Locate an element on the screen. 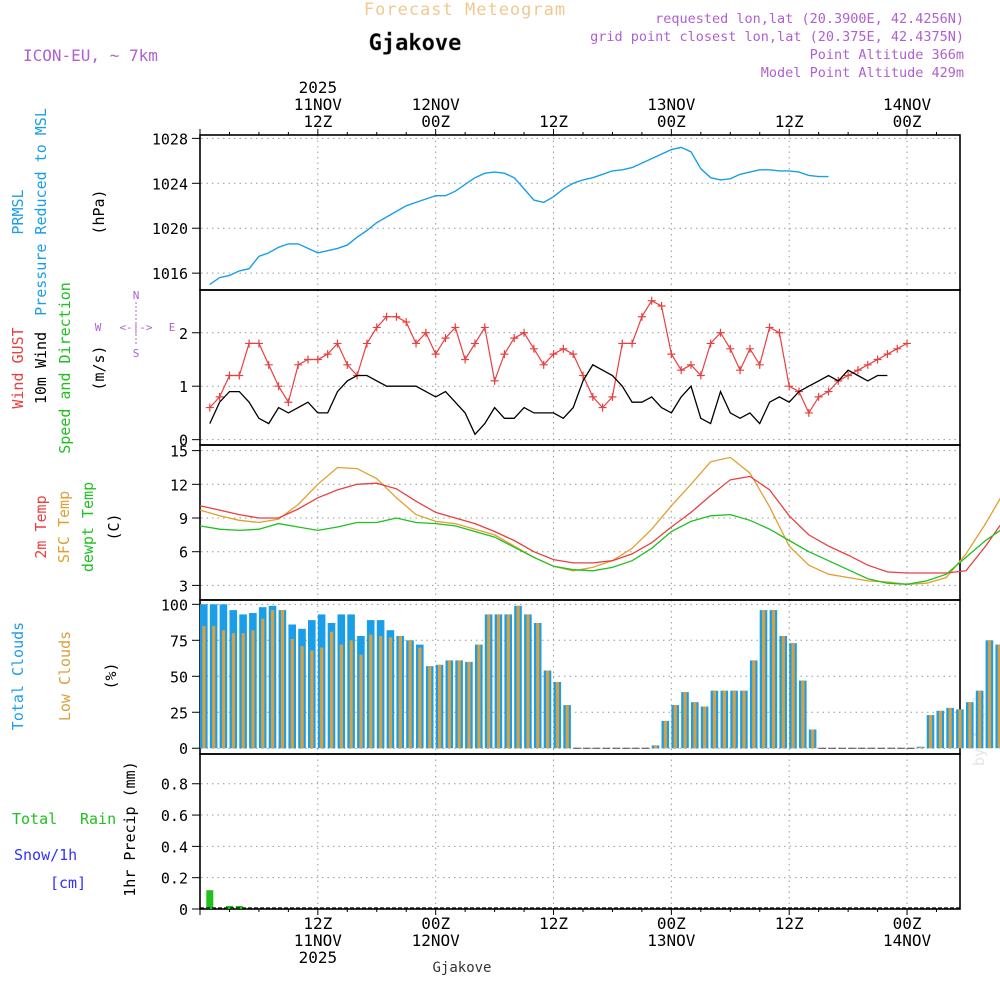  compass-e: E is located at coordinates (172, 327).